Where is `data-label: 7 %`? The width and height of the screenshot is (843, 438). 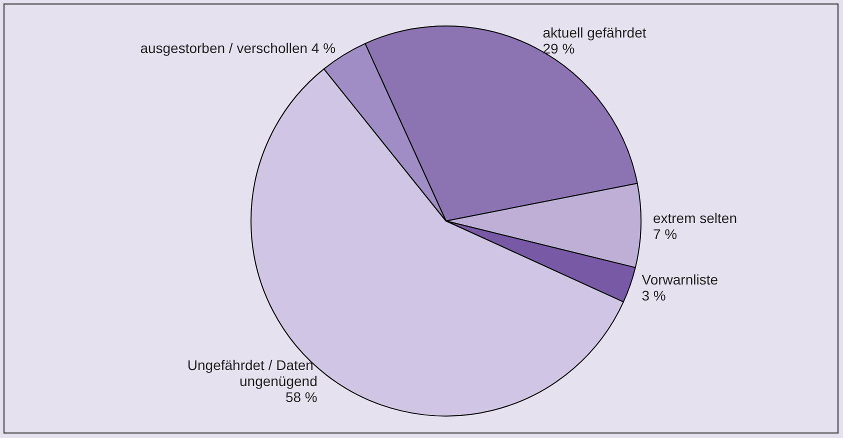
data-label: 7 % is located at coordinates (665, 234).